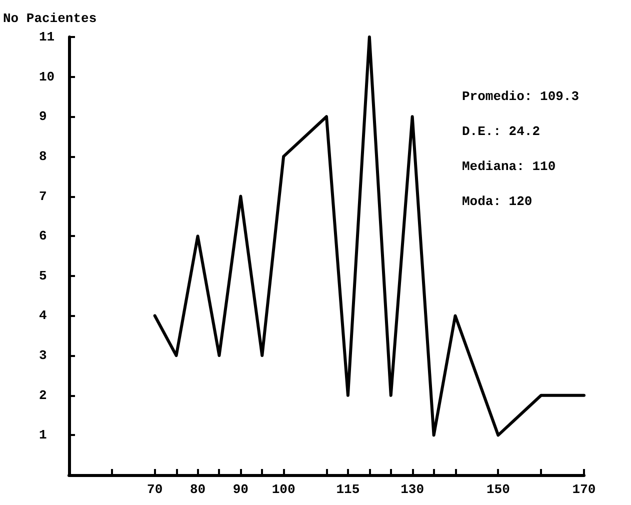 The width and height of the screenshot is (631, 505). What do you see at coordinates (47, 76) in the screenshot?
I see `y-tick-label: 10` at bounding box center [47, 76].